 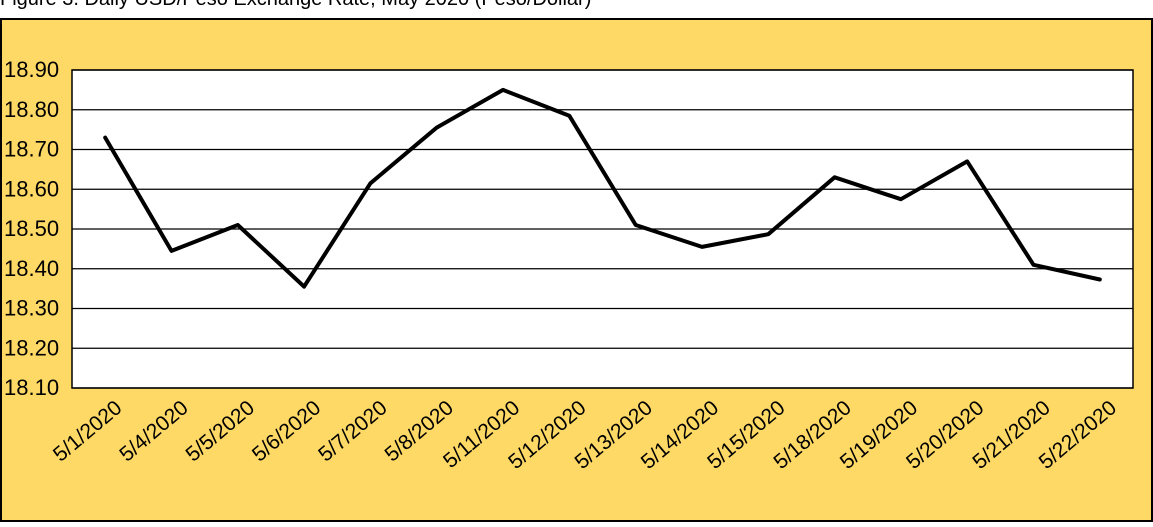 I want to click on y-tick-label: 18.70, so click(x=31, y=149).